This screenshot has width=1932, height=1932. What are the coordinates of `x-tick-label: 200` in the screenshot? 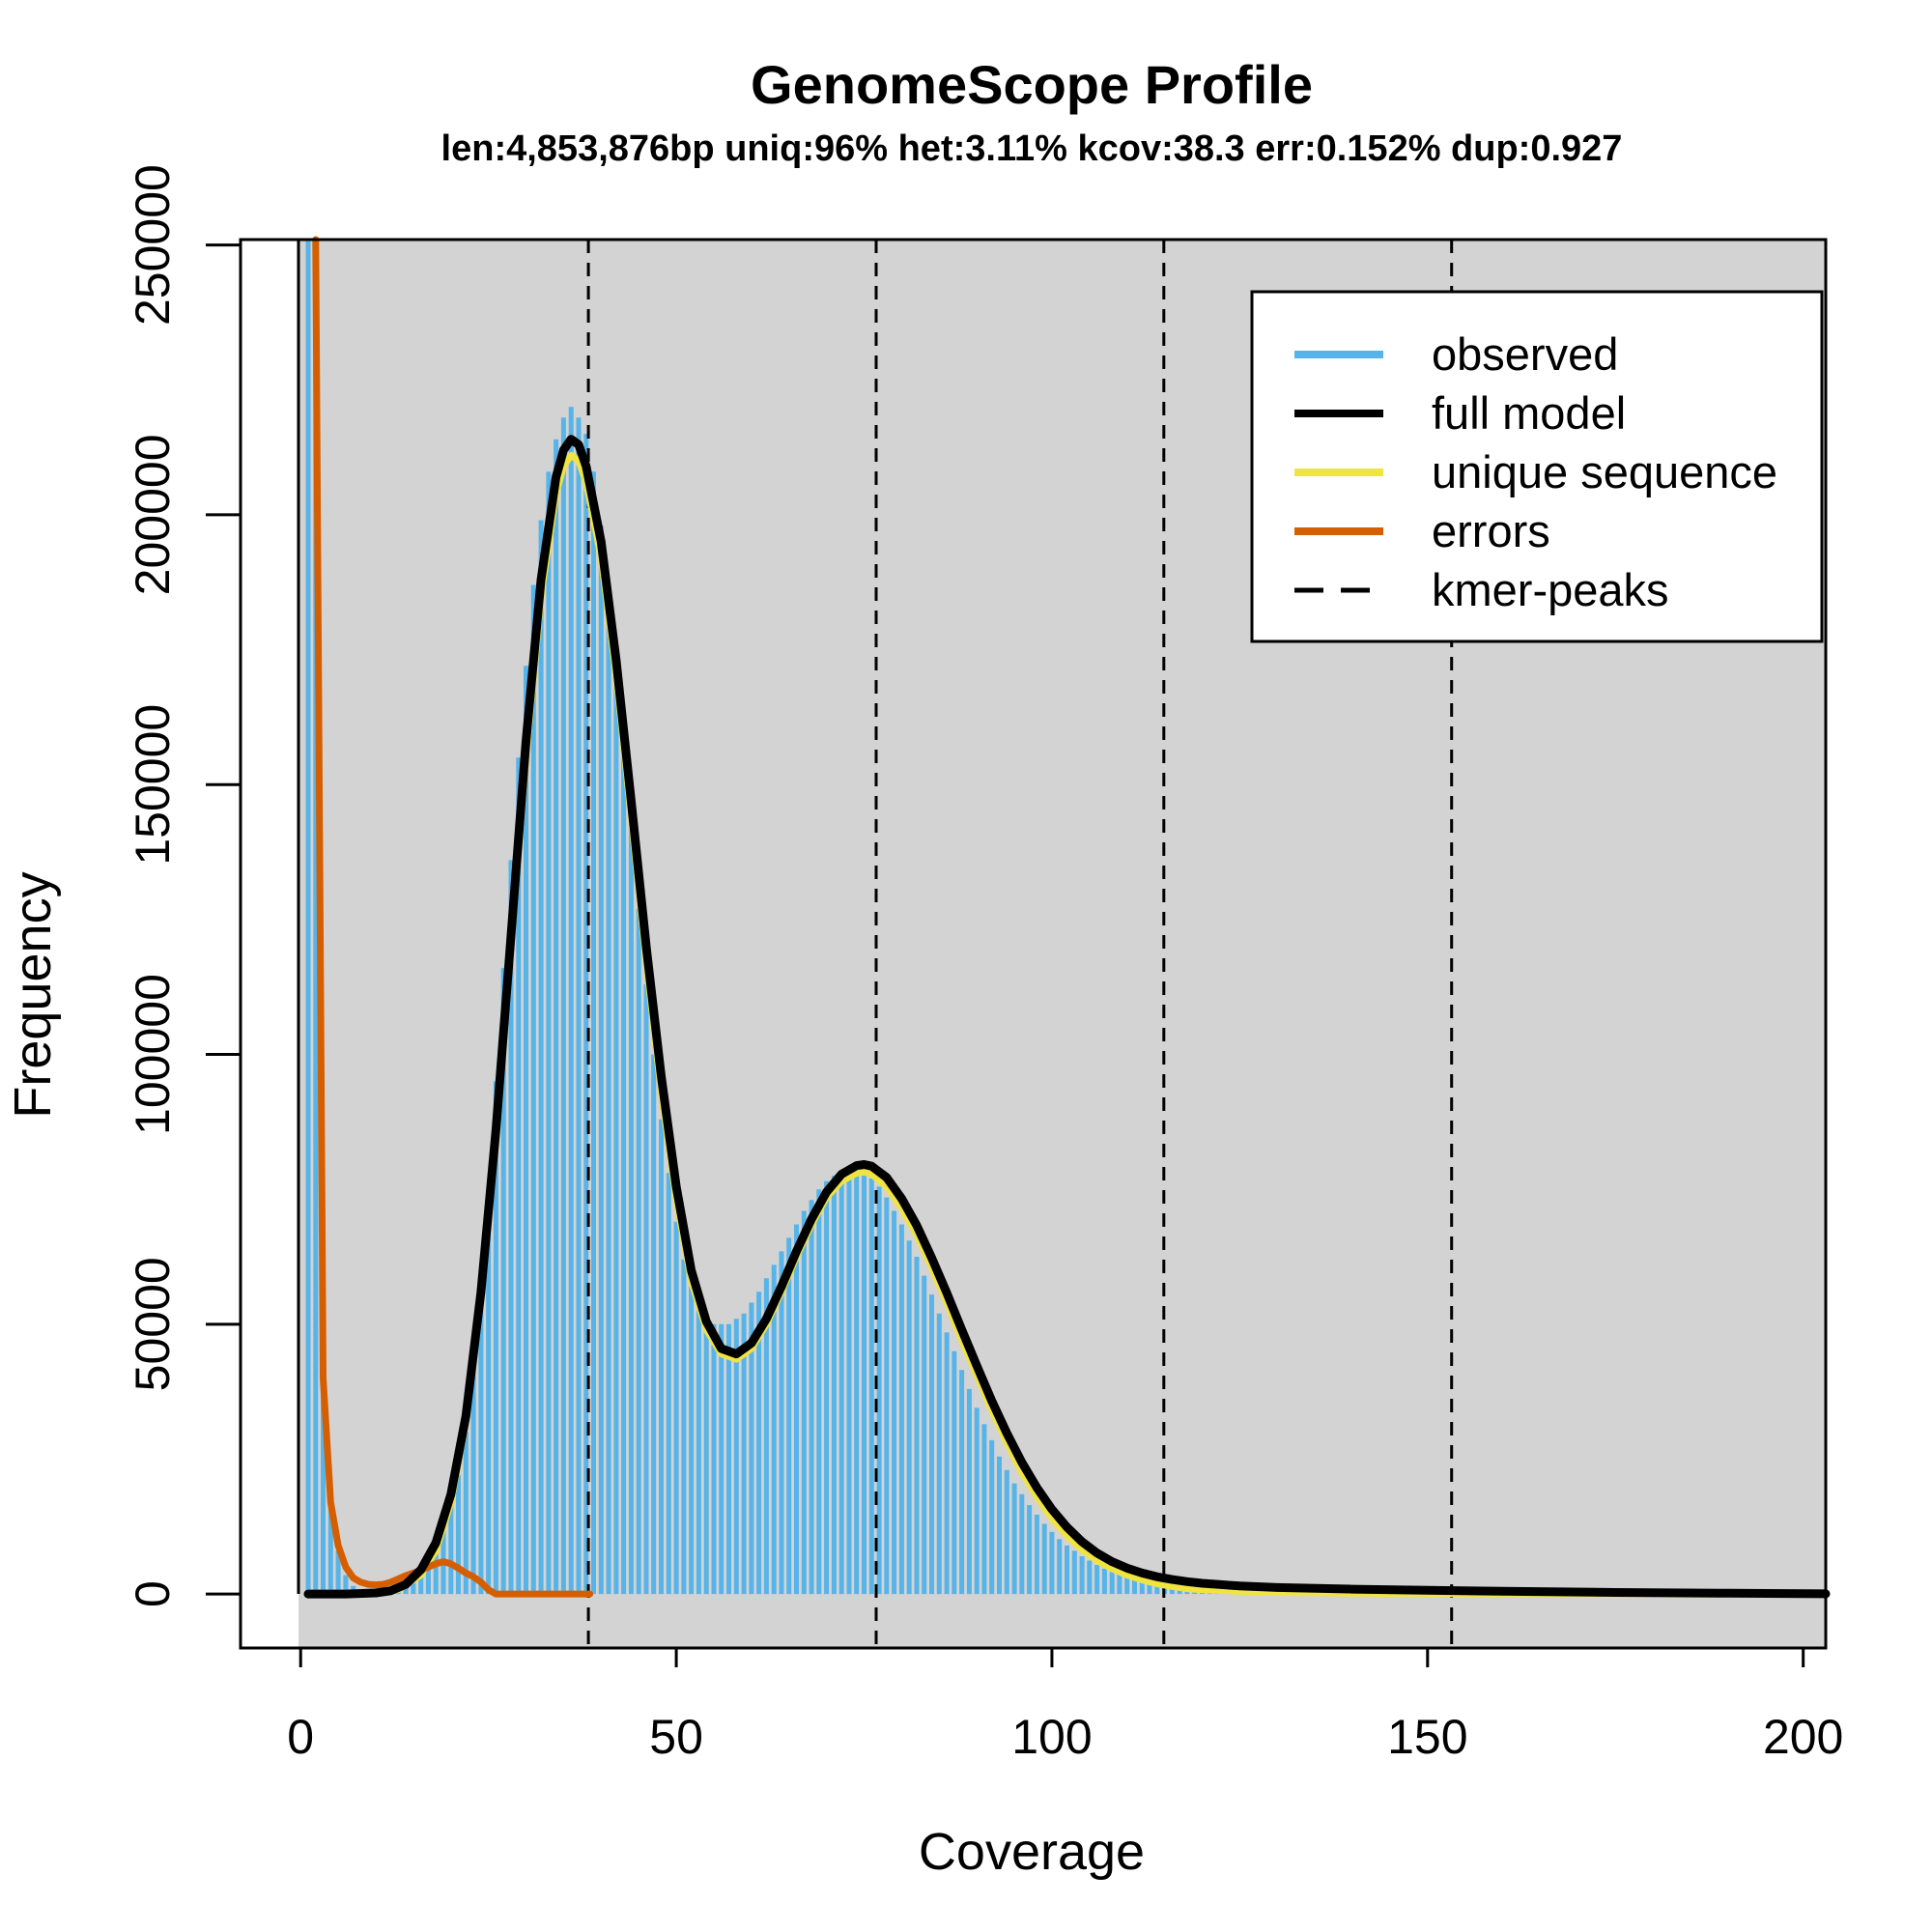 It's located at (1803, 1737).